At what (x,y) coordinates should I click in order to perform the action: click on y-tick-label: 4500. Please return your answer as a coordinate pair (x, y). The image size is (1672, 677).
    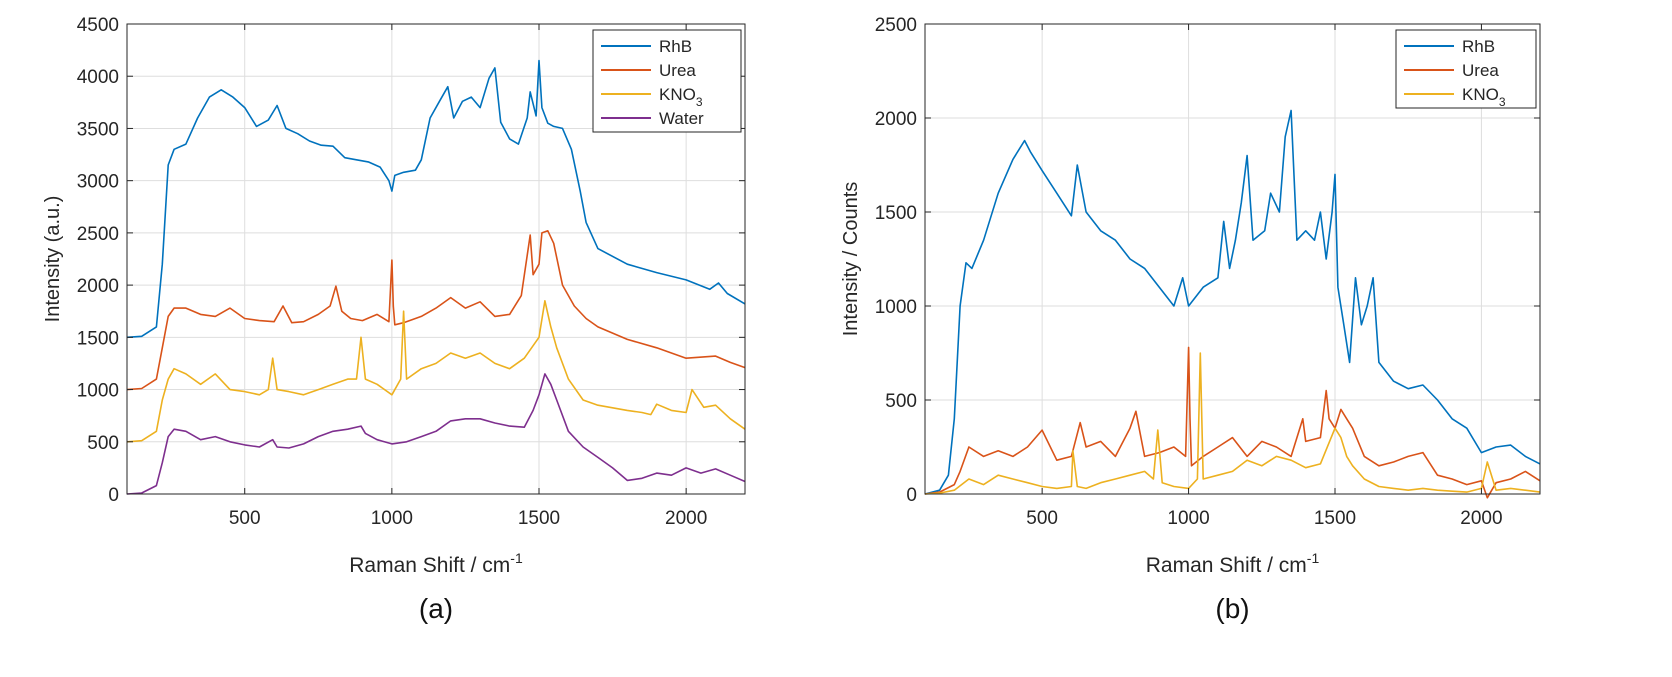
    Looking at the image, I should click on (98, 25).